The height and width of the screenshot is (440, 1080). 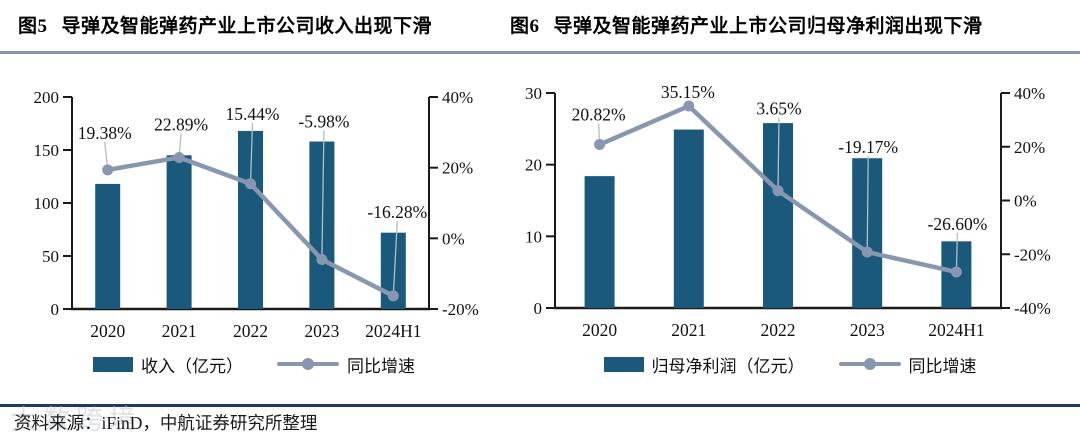 What do you see at coordinates (397, 212) in the screenshot?
I see `growth-data-label: -16.28%` at bounding box center [397, 212].